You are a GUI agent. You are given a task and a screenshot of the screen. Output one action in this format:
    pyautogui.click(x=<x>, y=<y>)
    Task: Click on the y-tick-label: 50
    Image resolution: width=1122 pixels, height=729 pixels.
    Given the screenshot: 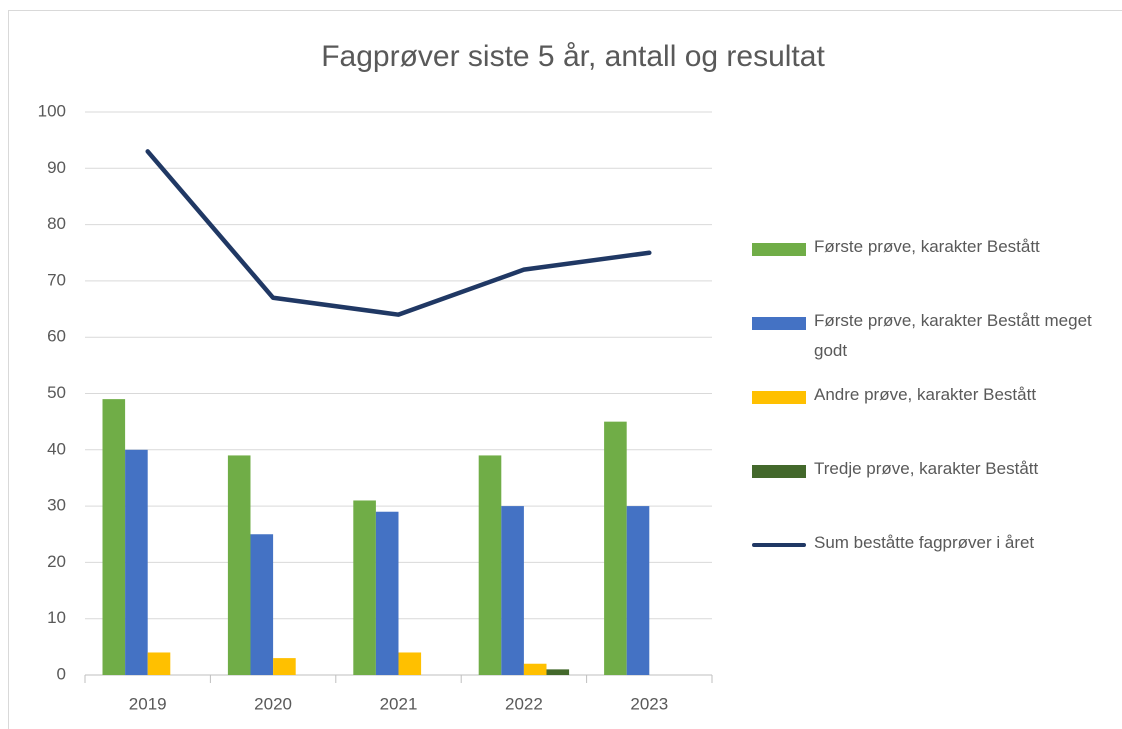 What is the action you would take?
    pyautogui.click(x=56, y=392)
    